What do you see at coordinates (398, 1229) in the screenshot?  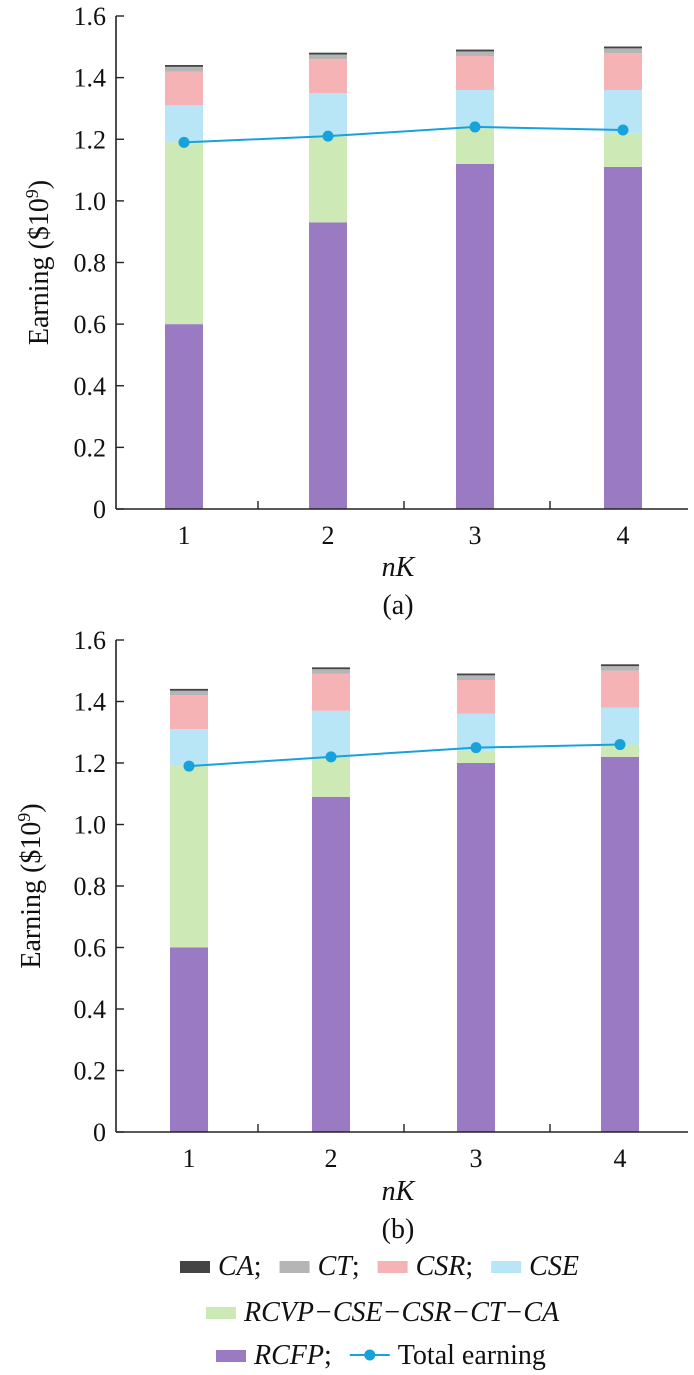 I see `panel-label: (b)` at bounding box center [398, 1229].